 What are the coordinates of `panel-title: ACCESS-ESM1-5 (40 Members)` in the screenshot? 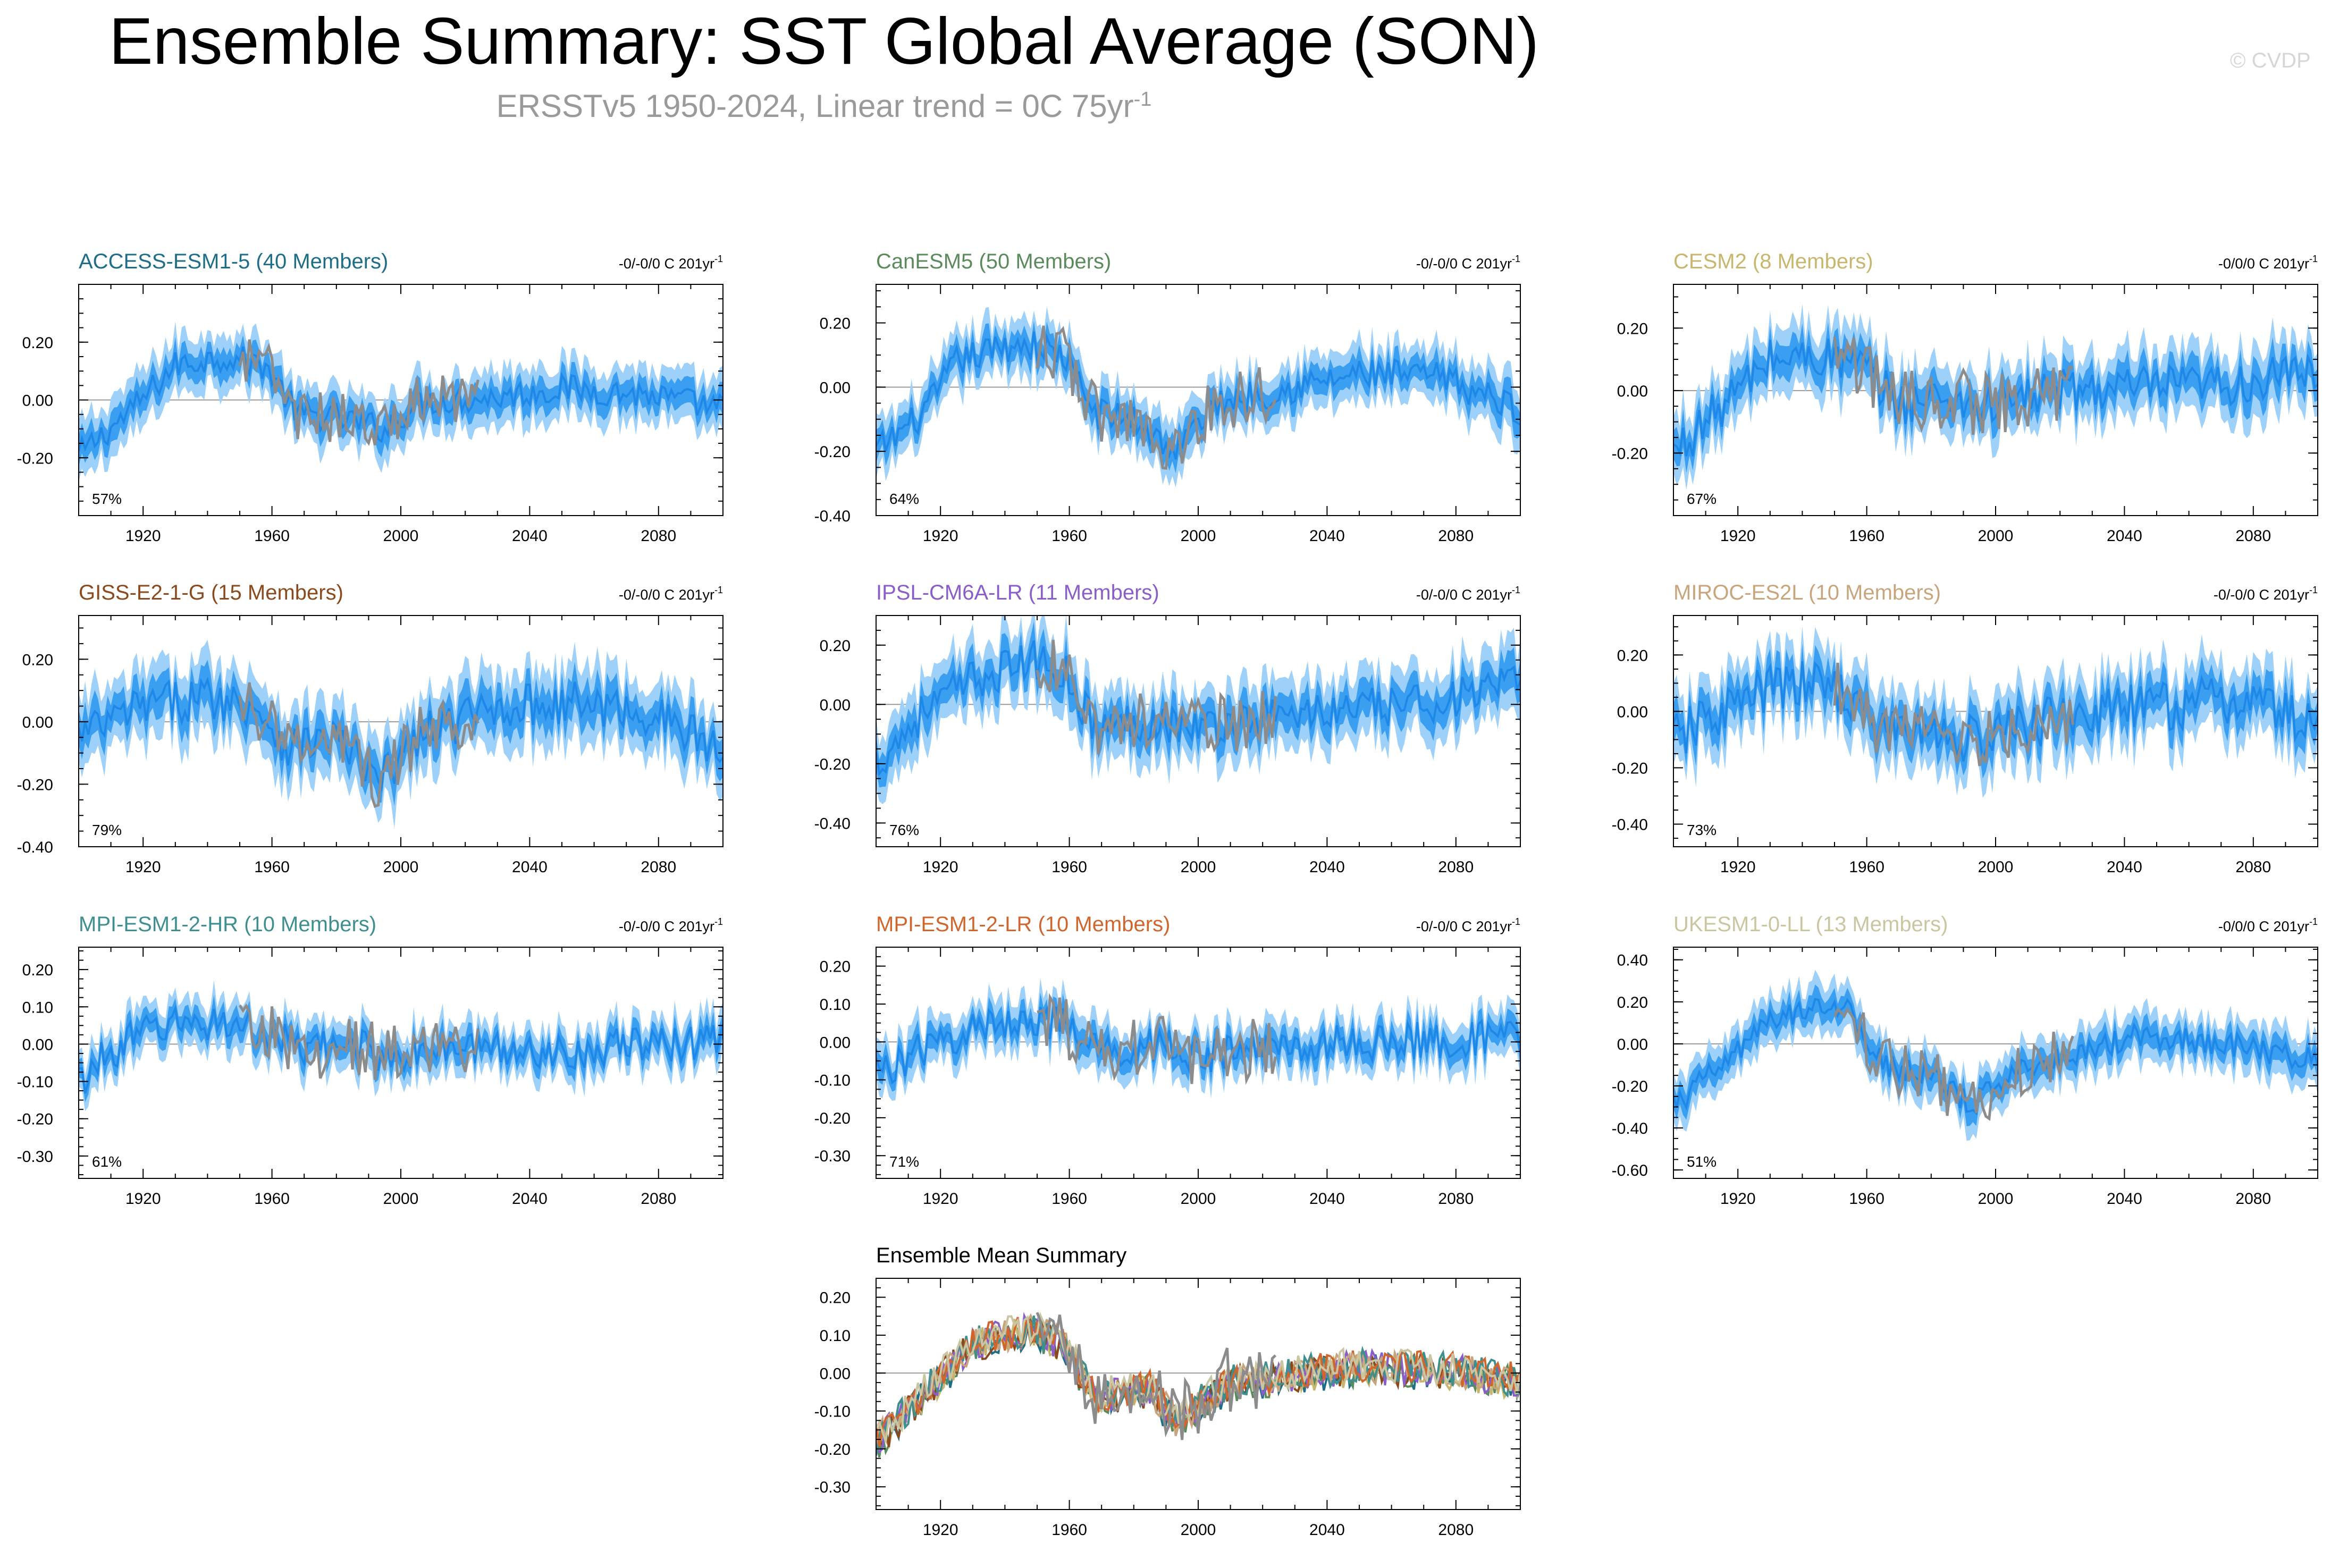 It's located at (233, 261).